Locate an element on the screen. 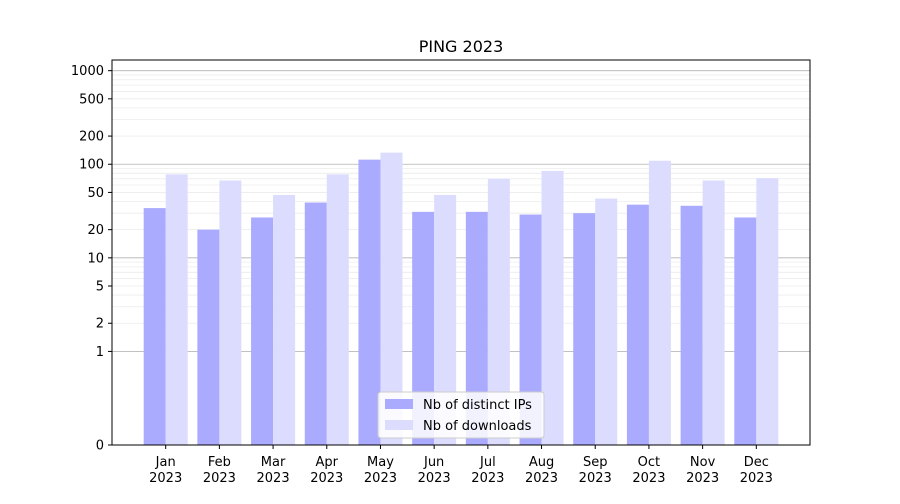 The image size is (900, 504). bar-distinct-ips-oct is located at coordinates (637, 324).